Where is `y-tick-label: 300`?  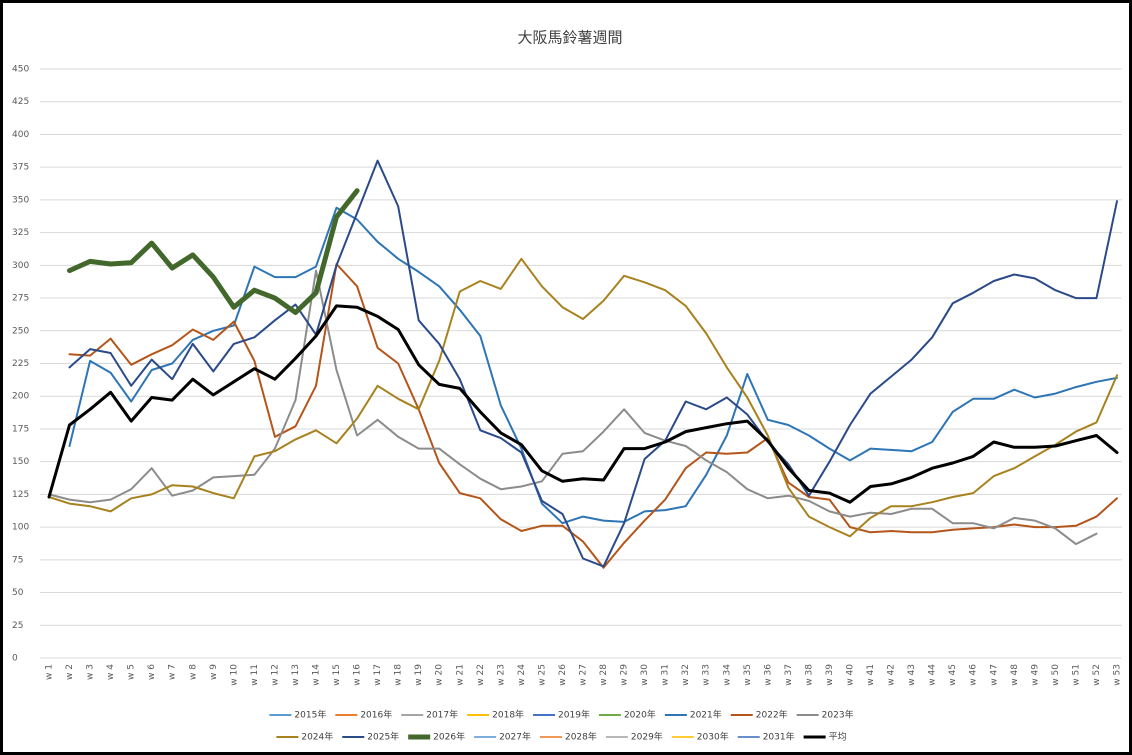 y-tick-label: 300 is located at coordinates (20, 266).